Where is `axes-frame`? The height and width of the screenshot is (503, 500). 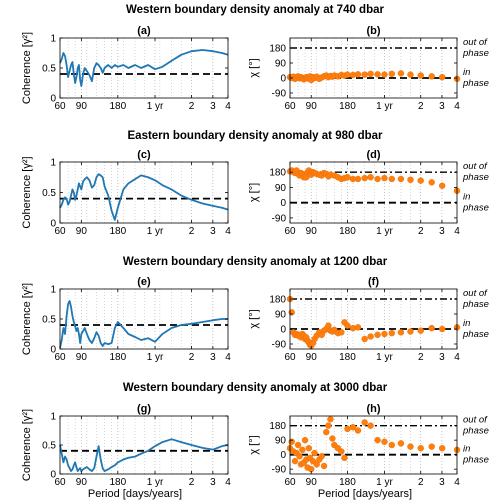
axes-frame is located at coordinates (373, 319).